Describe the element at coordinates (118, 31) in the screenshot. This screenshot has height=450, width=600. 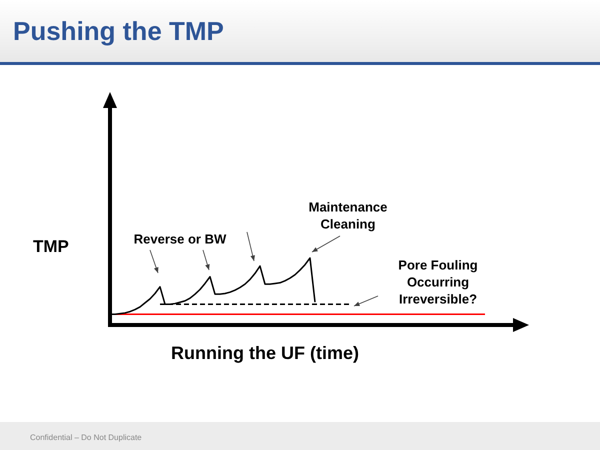
I see `chart-title: Pushing the TMP` at that location.